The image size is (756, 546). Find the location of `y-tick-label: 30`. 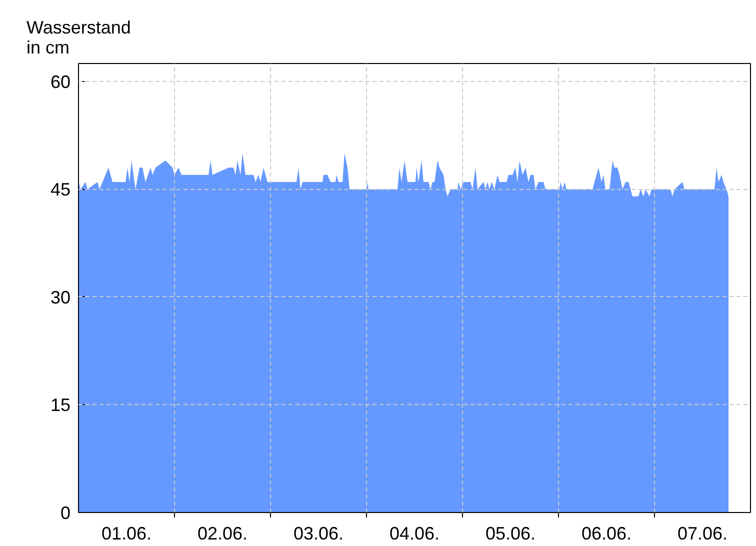

y-tick-label: 30 is located at coordinates (60, 297).